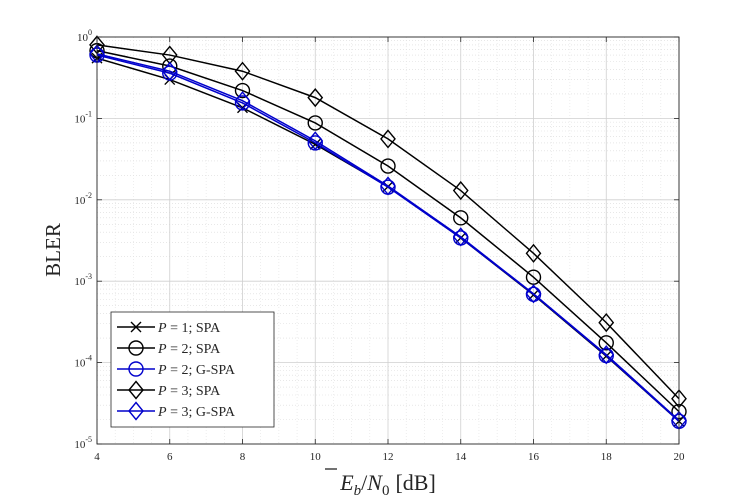 Image resolution: width=749 pixels, height=499 pixels. I want to click on legend-entry: P = 3; G-SPA, so click(176, 411).